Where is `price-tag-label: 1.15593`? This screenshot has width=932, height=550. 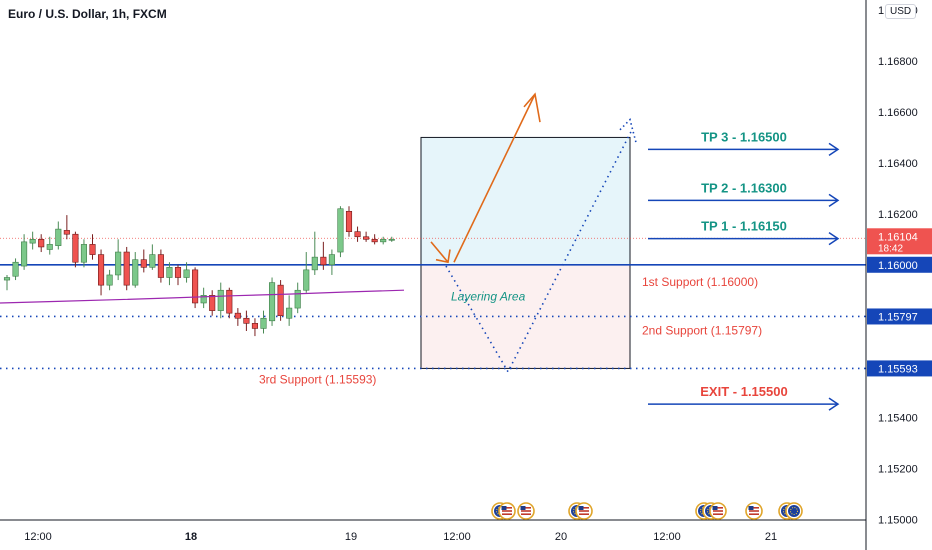
price-tag-label: 1.15593 is located at coordinates (898, 369).